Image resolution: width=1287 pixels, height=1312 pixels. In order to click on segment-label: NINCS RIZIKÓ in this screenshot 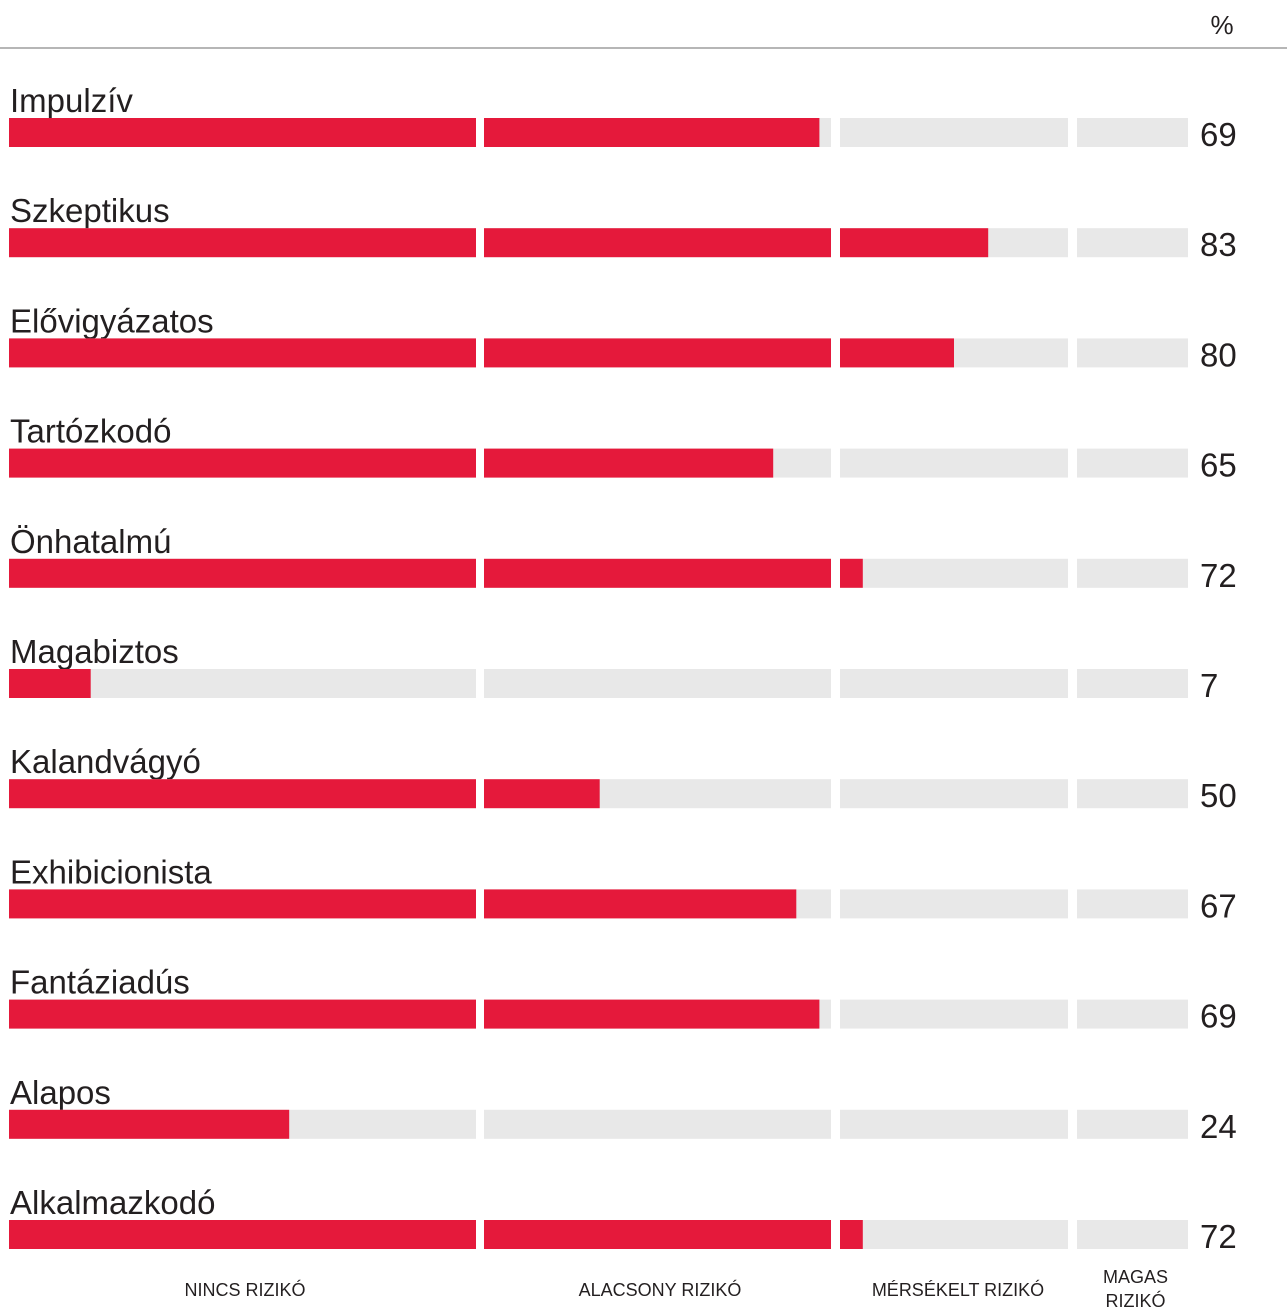, I will do `click(244, 1289)`.